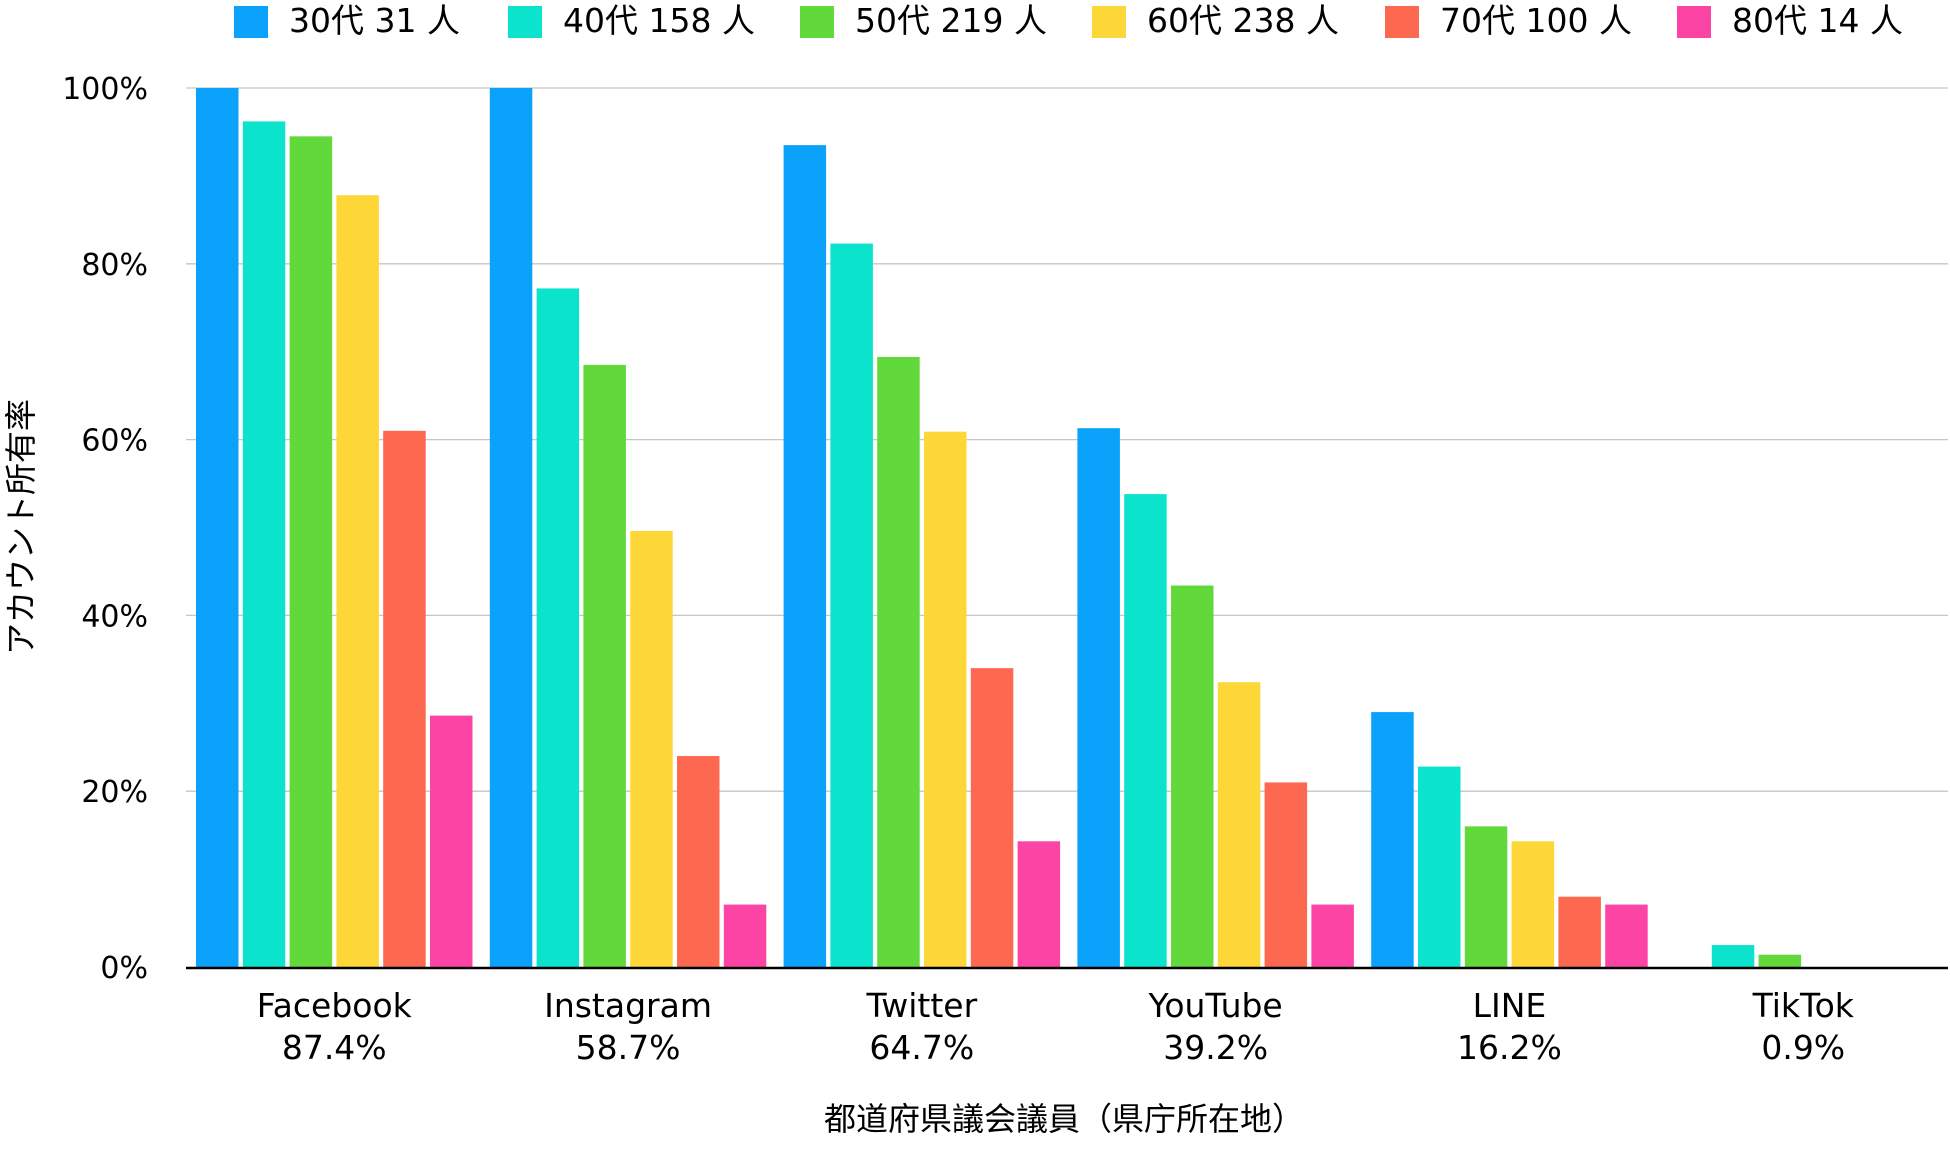 This screenshot has width=1950, height=1150. Describe the element at coordinates (1243, 20) in the screenshot. I see `legend-label: 60代 238 人` at that location.